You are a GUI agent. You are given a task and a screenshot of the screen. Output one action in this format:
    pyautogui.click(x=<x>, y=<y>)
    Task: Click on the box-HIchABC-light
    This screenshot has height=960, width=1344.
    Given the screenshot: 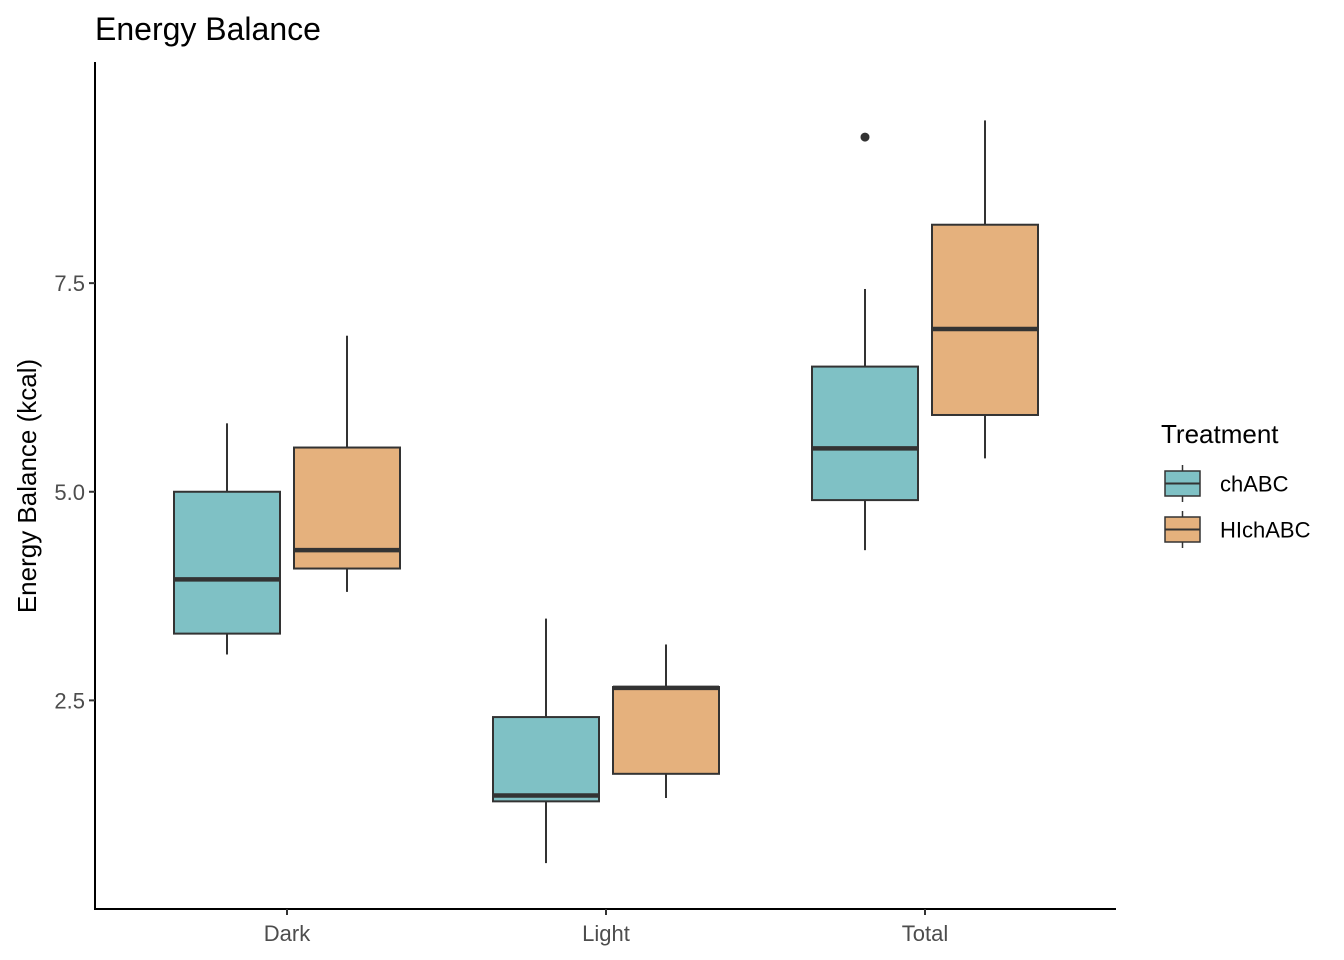 What is the action you would take?
    pyautogui.click(x=666, y=721)
    